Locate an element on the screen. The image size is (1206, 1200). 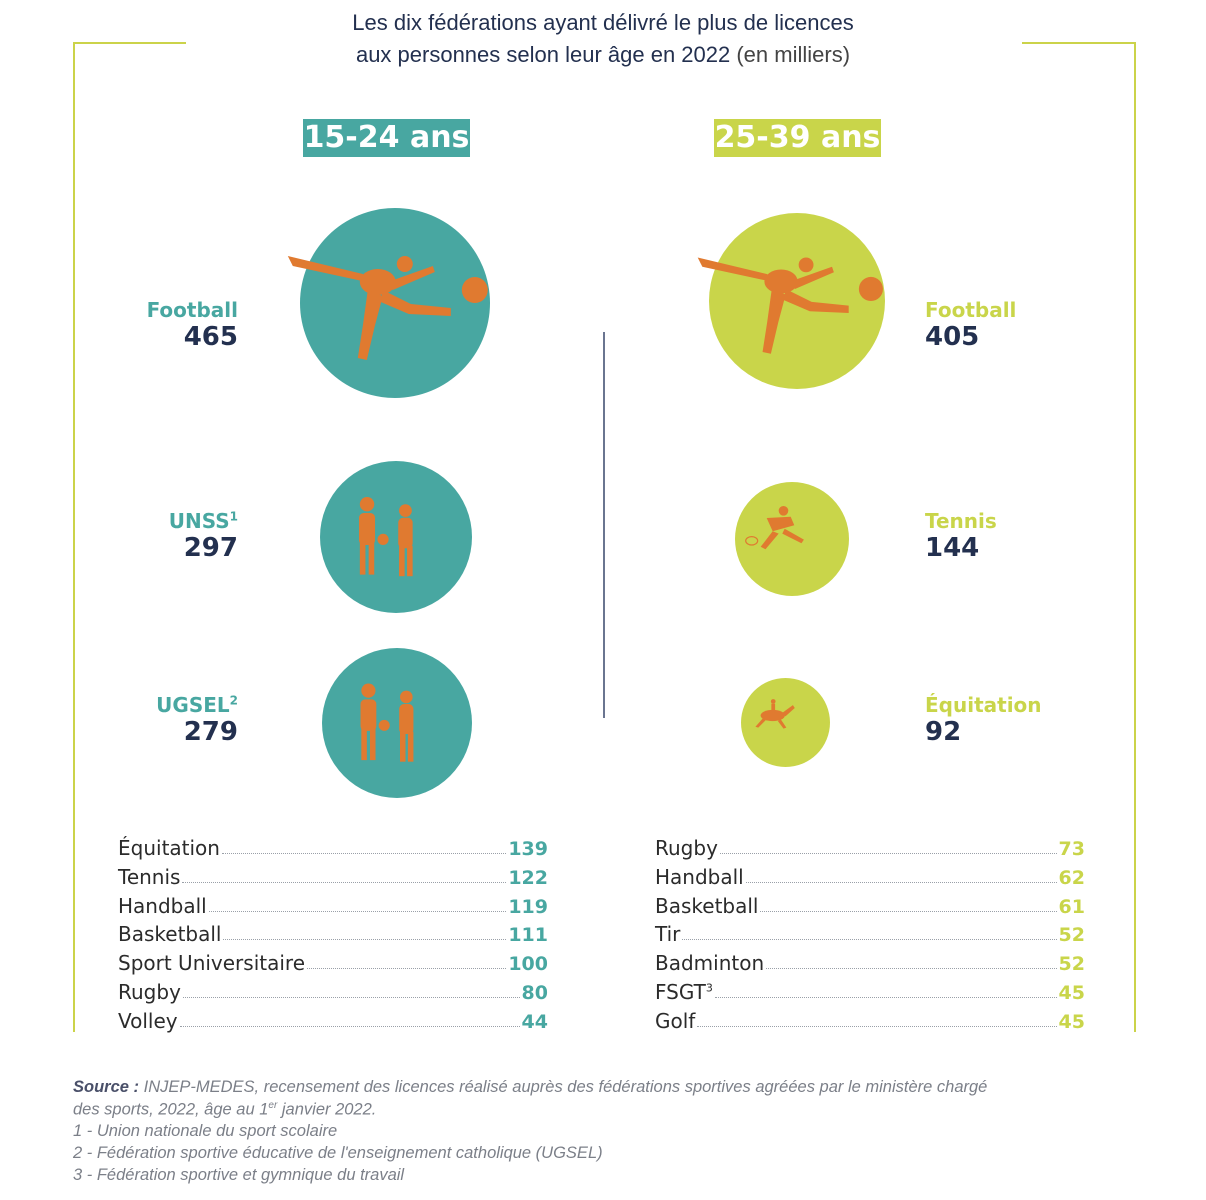
source-label: Source : is located at coordinates (106, 1087).